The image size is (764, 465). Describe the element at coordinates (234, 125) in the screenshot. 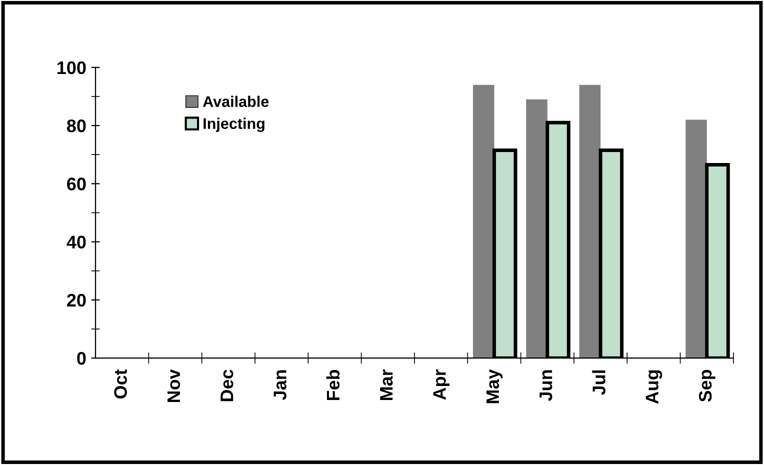

I see `legend-label: Injecting` at that location.